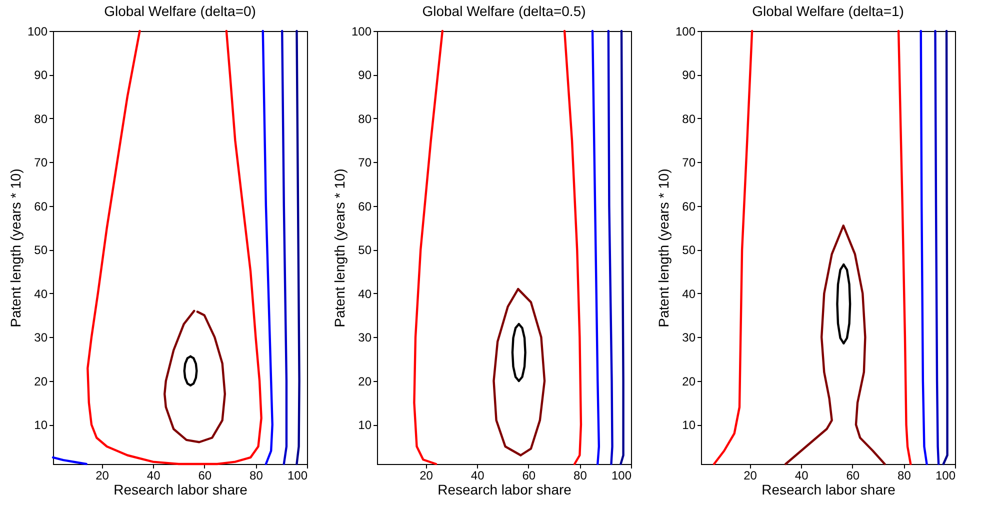 The height and width of the screenshot is (515, 992). I want to click on chart-title: Global Welfare (delta=1), so click(828, 11).